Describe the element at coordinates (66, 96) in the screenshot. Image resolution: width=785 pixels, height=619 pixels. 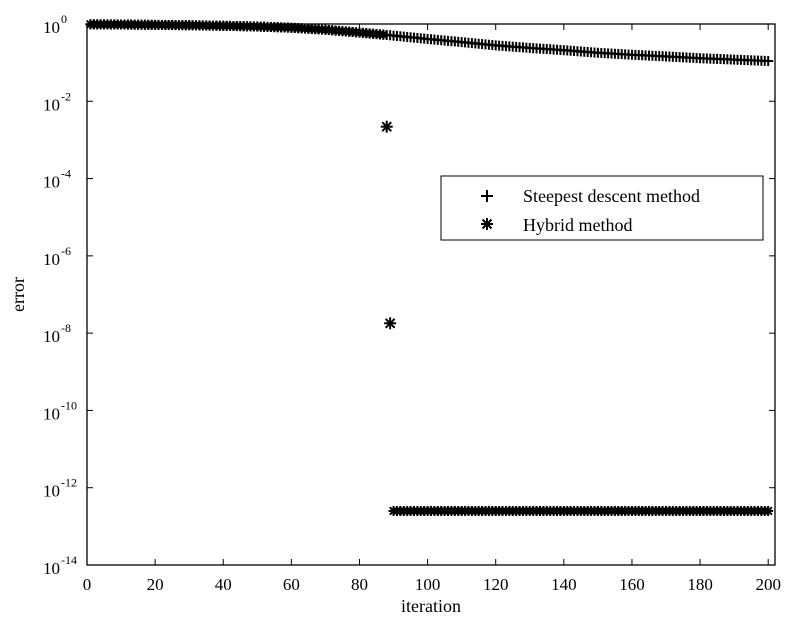
I see `y-tick-exponent: -2` at that location.